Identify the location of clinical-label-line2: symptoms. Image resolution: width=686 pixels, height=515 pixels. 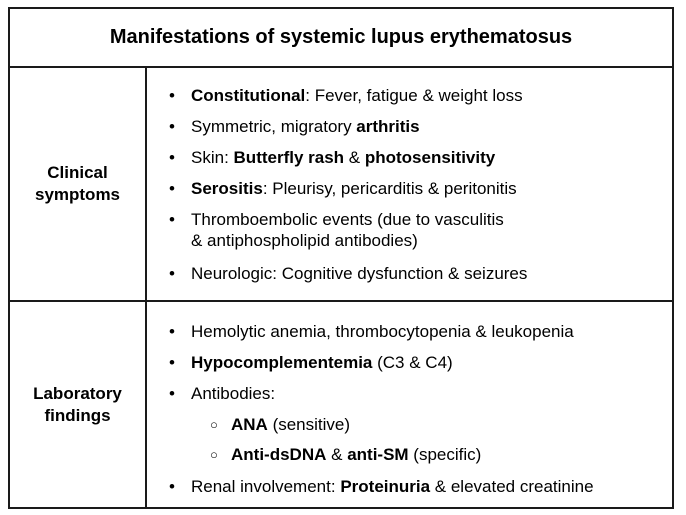
(77, 194).